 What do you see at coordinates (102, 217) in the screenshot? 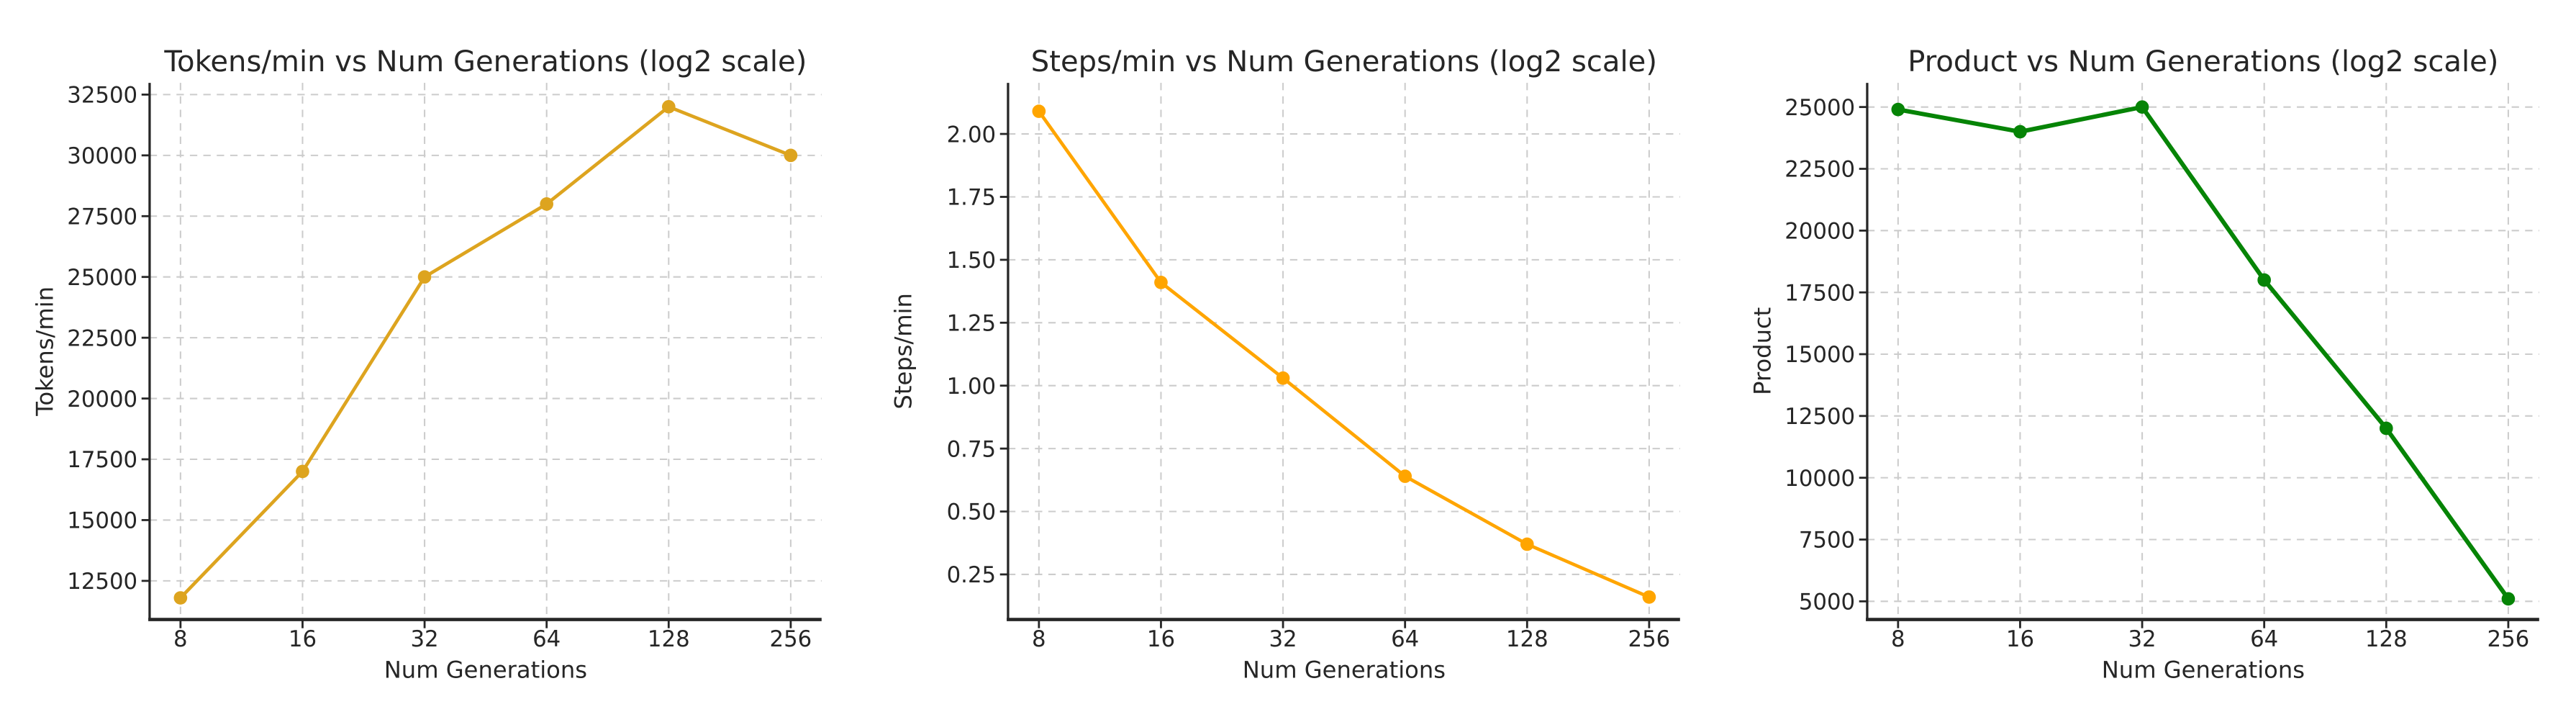
I see `y-tick-label: 27500` at bounding box center [102, 217].